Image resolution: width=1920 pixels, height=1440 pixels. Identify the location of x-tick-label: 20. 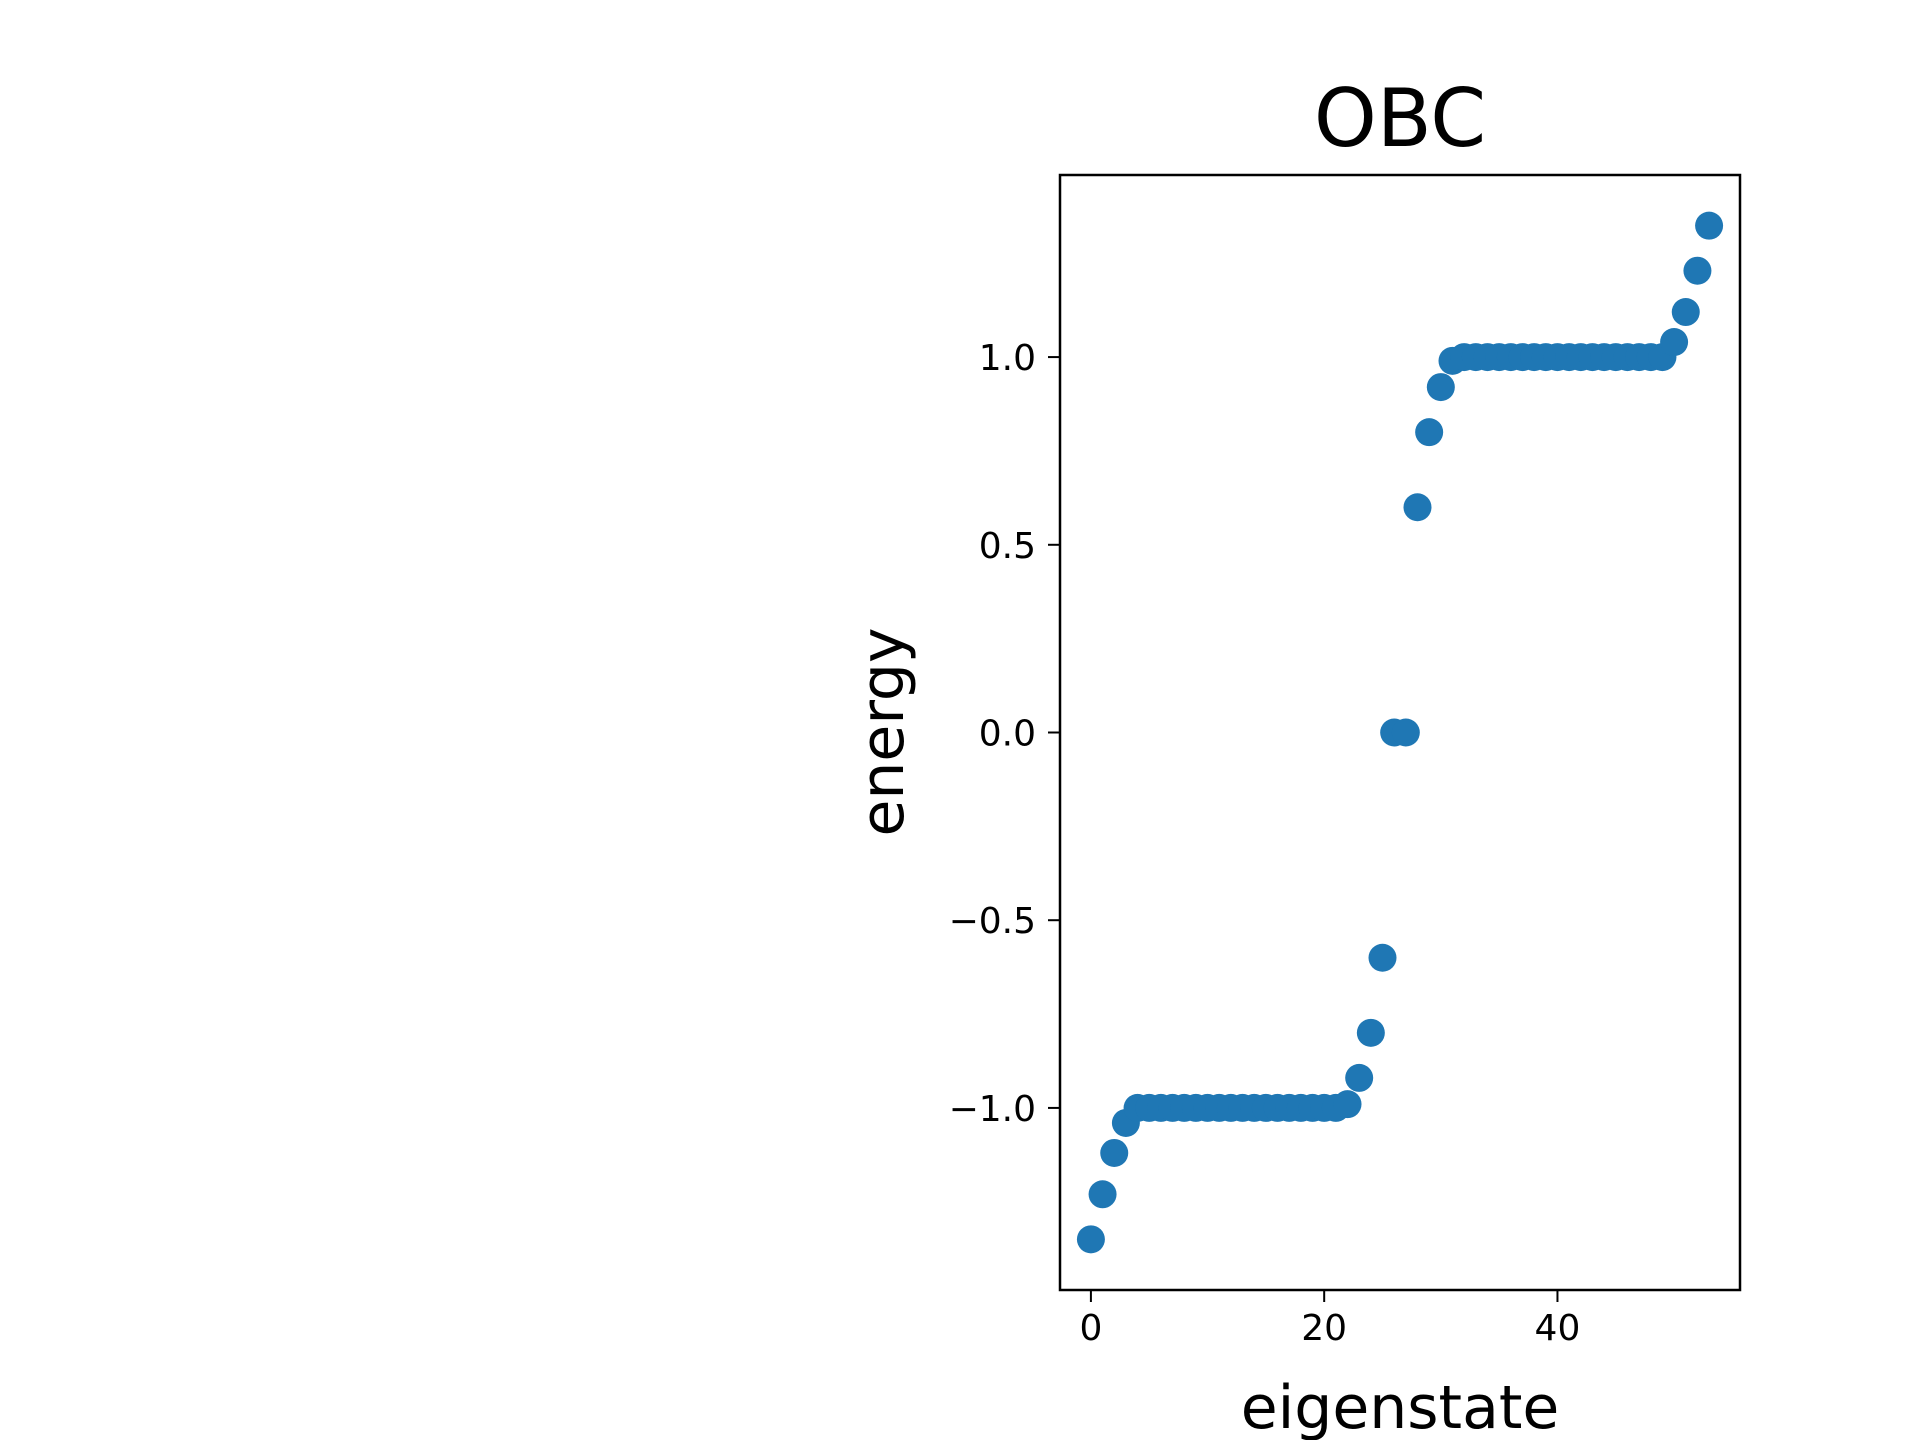
(1324, 1328).